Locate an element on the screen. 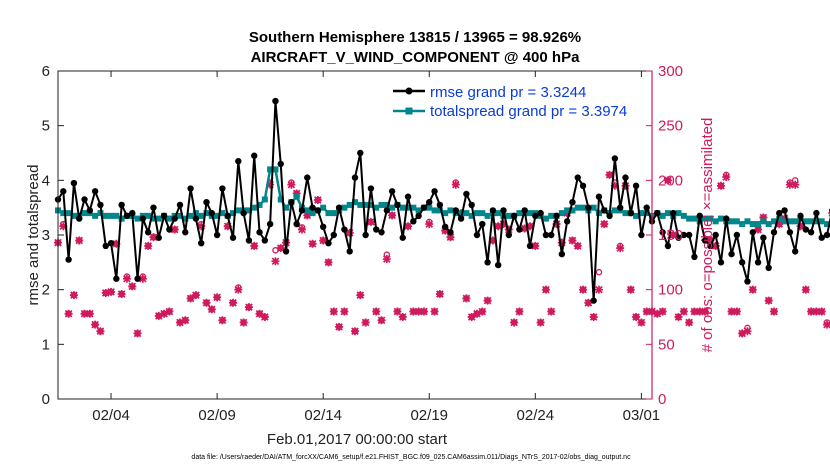 The width and height of the screenshot is (830, 470). y2-tick-label: 100 is located at coordinates (670, 290).